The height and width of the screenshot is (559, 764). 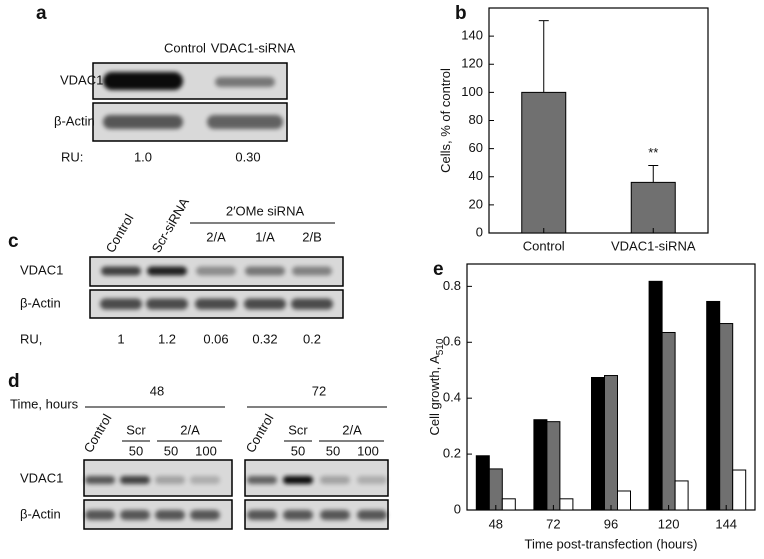 I want to click on y-tick-label: 60, so click(x=476, y=147).